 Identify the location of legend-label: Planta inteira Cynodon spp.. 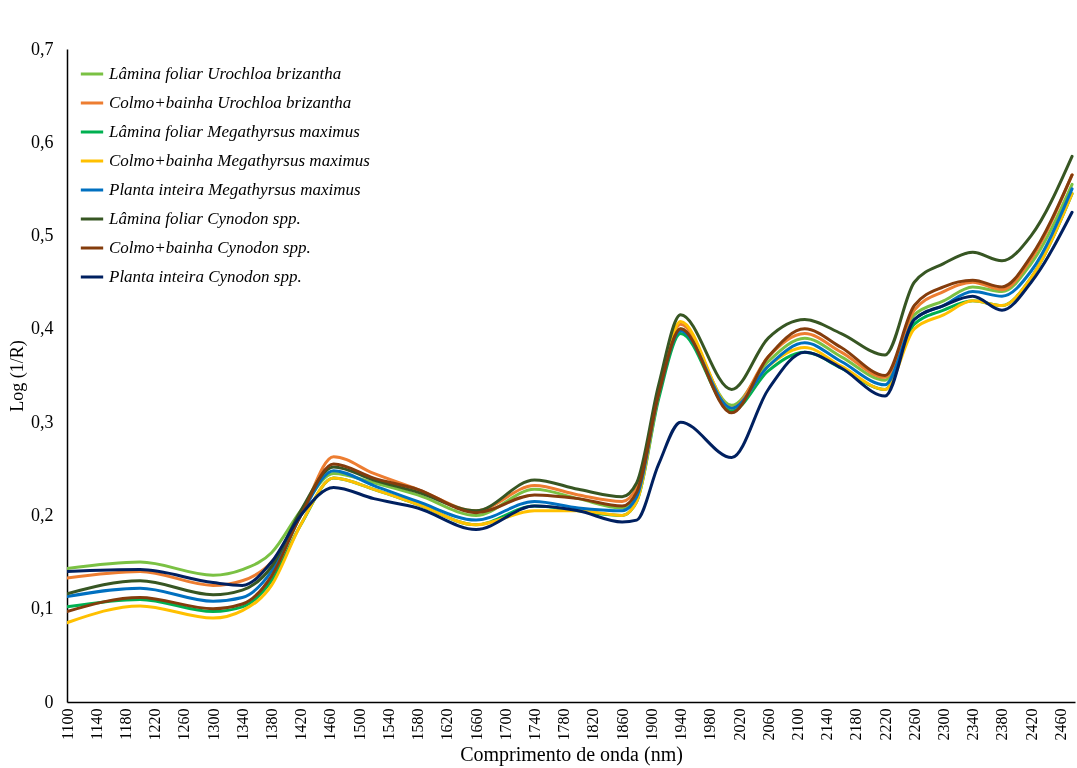
(205, 276).